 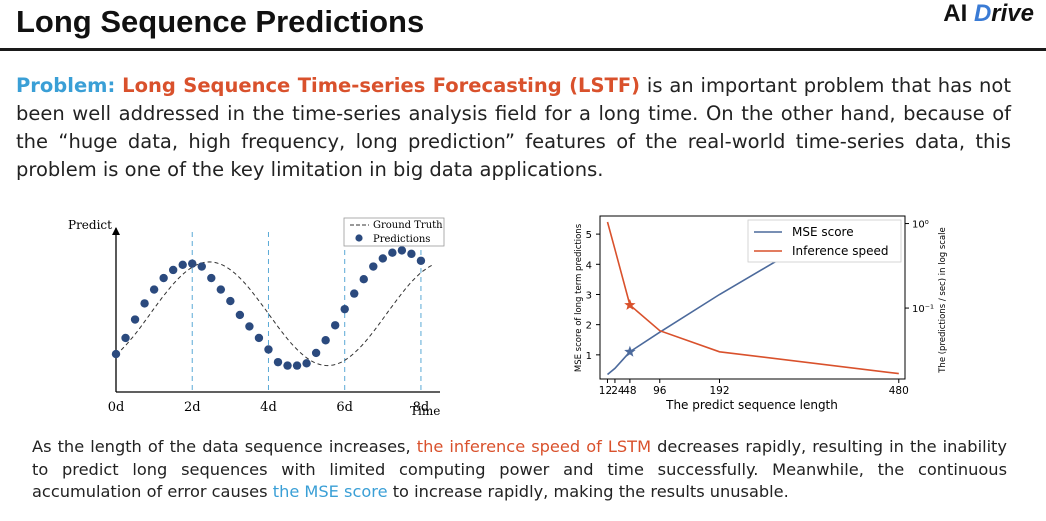 I want to click on y-tick-label: 5, so click(x=589, y=235).